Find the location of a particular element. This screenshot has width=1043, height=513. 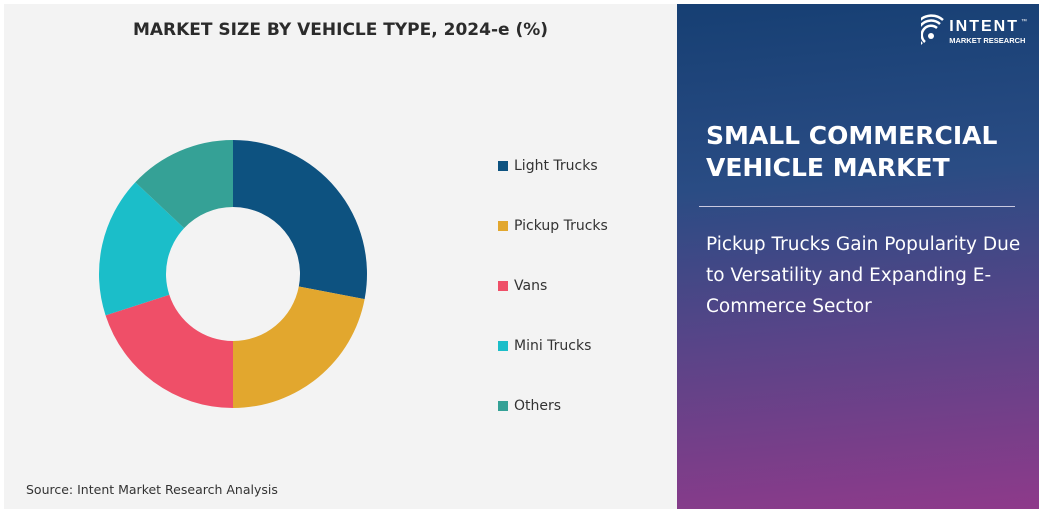

headline: SMALL COMMERCIAL VEHICLE MARKET is located at coordinates (852, 151).